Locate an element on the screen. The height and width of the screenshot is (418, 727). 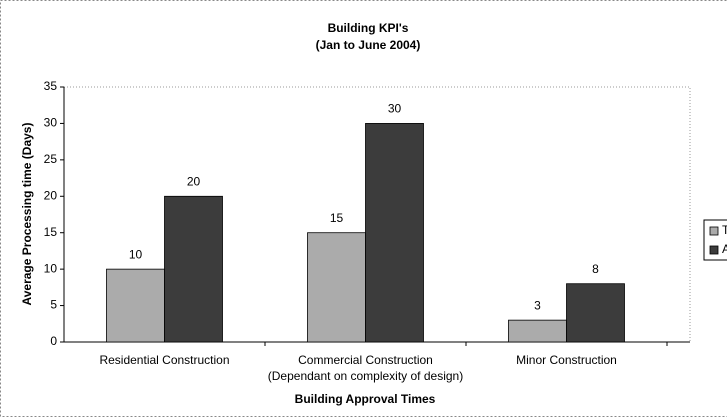
y-tick-label: 20 is located at coordinates (51, 195).